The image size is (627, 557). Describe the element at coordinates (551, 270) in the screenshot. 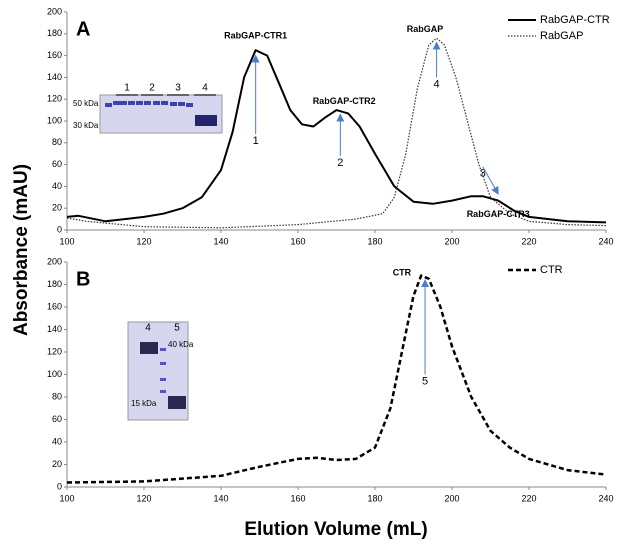

I see `legend-label: CTR` at that location.